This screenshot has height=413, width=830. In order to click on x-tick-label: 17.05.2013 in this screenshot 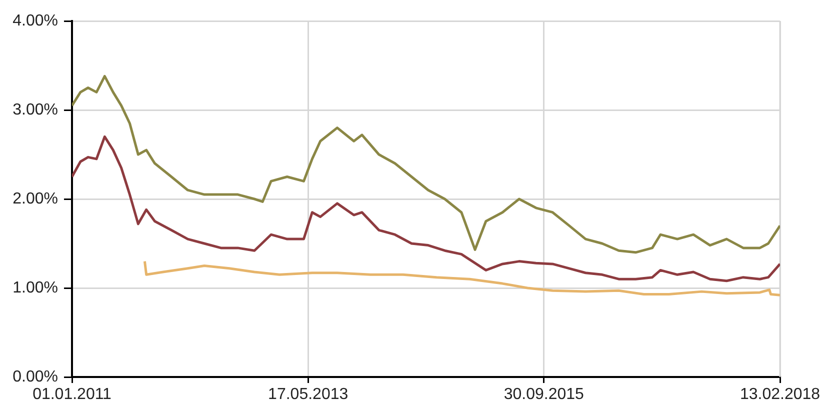, I will do `click(308, 395)`.